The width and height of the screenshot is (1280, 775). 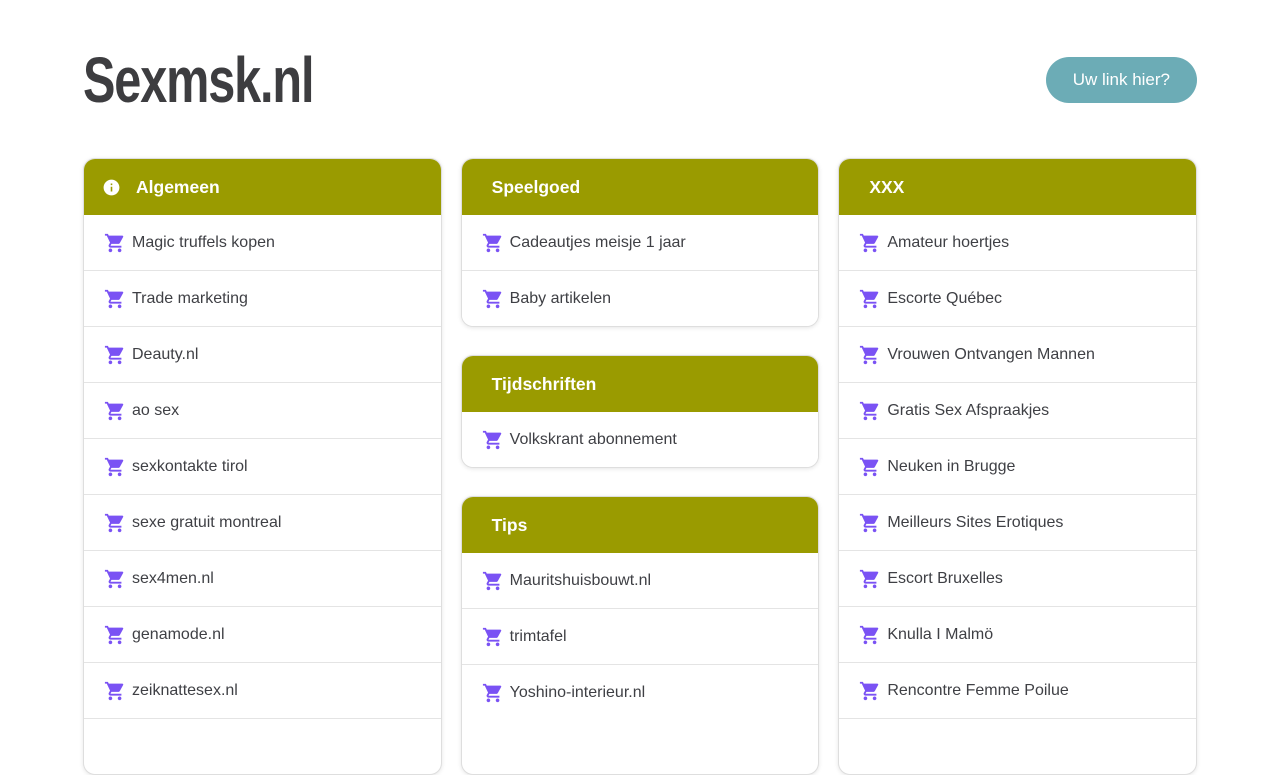 I want to click on list-item: Neuken in Brugge, so click(x=1017, y=466).